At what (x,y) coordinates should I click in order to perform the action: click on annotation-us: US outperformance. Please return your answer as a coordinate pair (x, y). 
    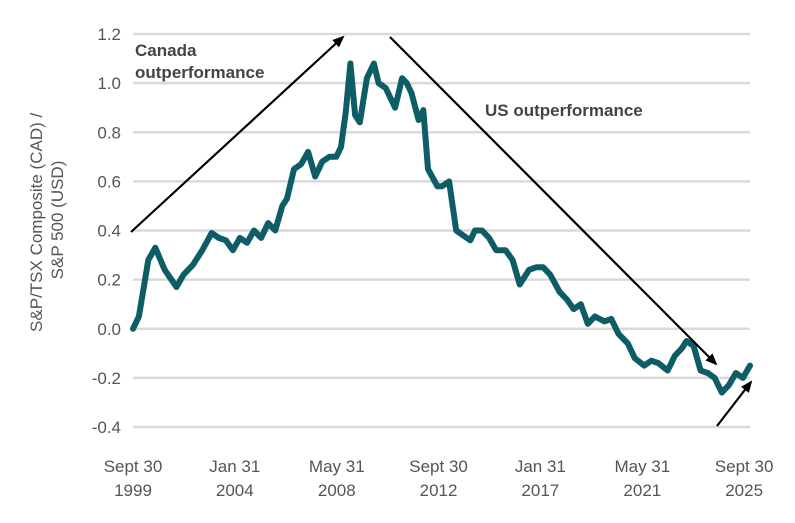
    Looking at the image, I should click on (564, 110).